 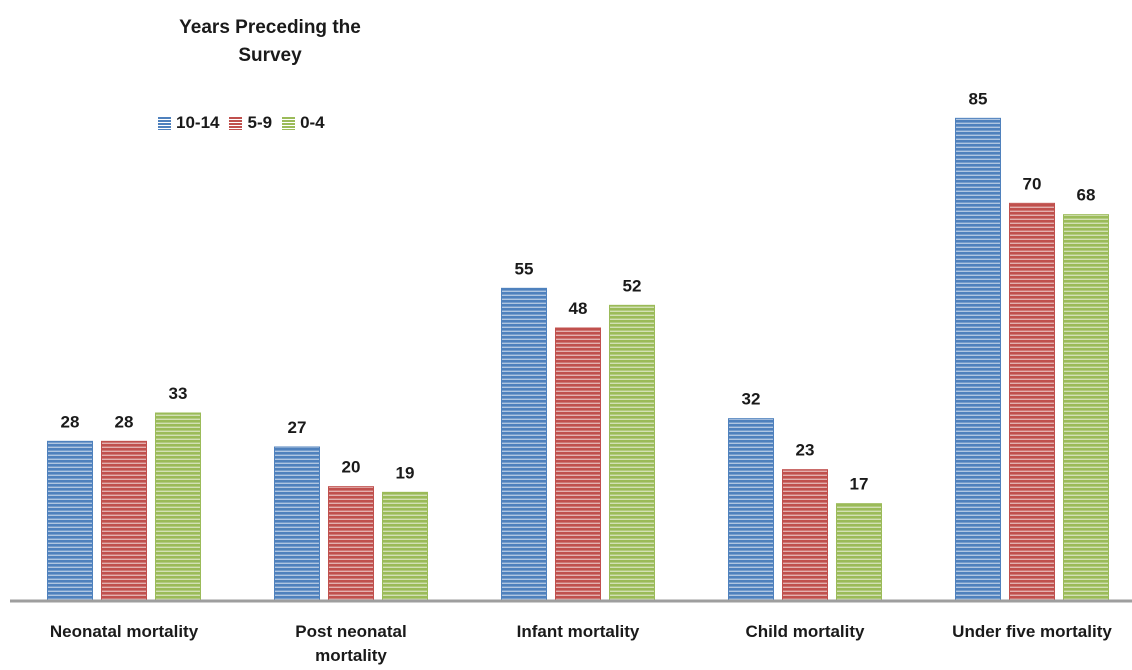 What do you see at coordinates (1032, 183) in the screenshot?
I see `data-label-5-9-4: 70` at bounding box center [1032, 183].